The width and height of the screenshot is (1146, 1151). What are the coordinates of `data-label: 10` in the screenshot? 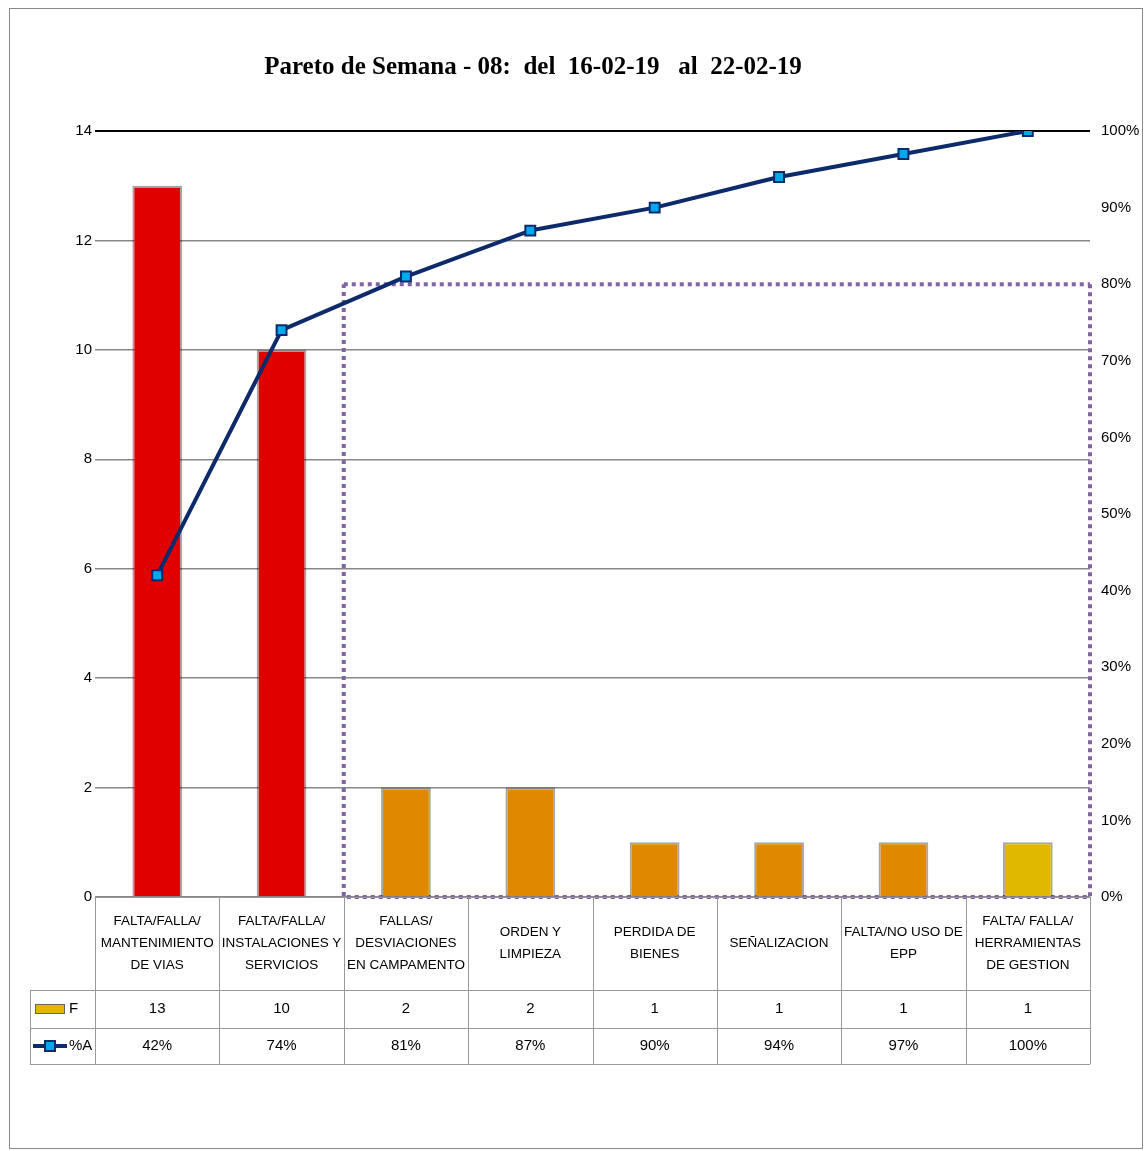 It's located at (281, 1008).